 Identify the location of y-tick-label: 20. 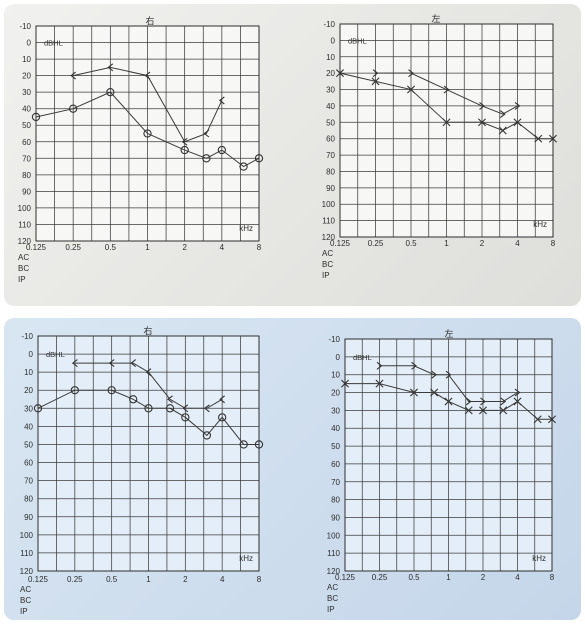
(330, 73).